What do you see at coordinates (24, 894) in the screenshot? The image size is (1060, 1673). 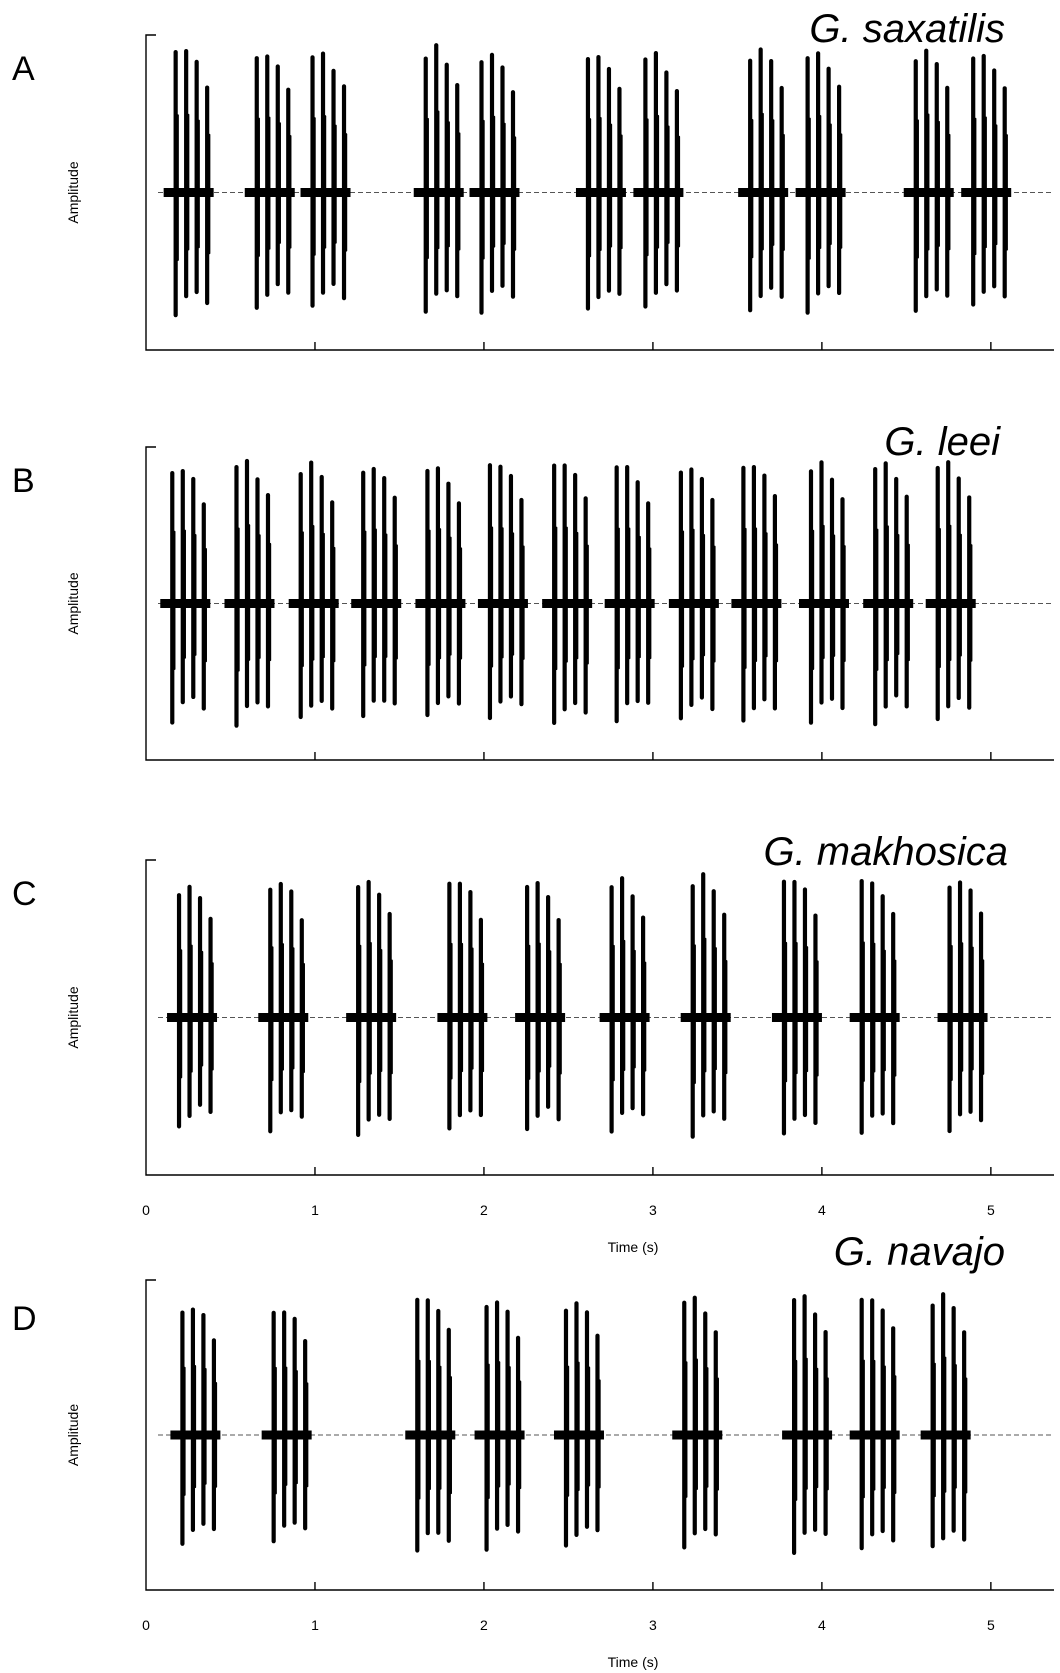 I see `panel-letter: C` at bounding box center [24, 894].